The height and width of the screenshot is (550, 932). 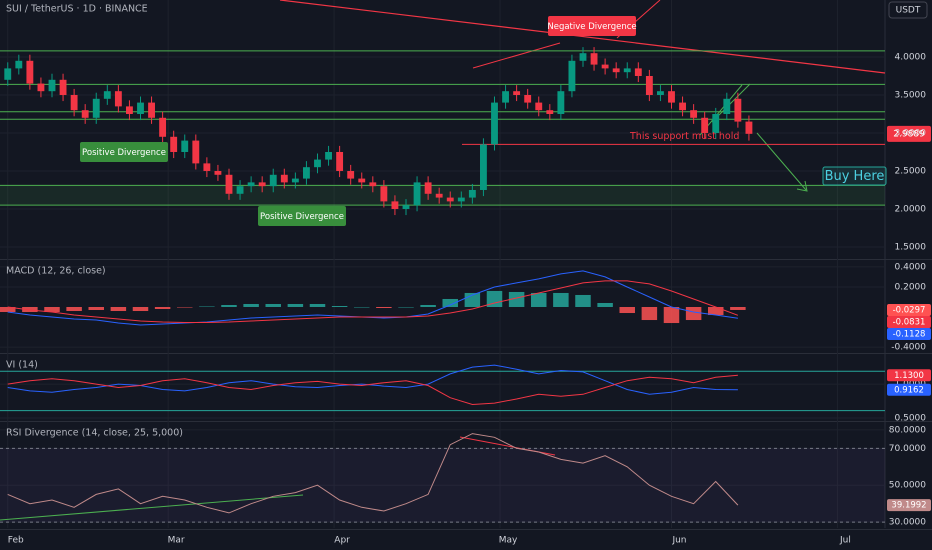 What do you see at coordinates (77, 9) in the screenshot?
I see `symbol-title: SUI / TetherUS · 1D · BINANCE` at bounding box center [77, 9].